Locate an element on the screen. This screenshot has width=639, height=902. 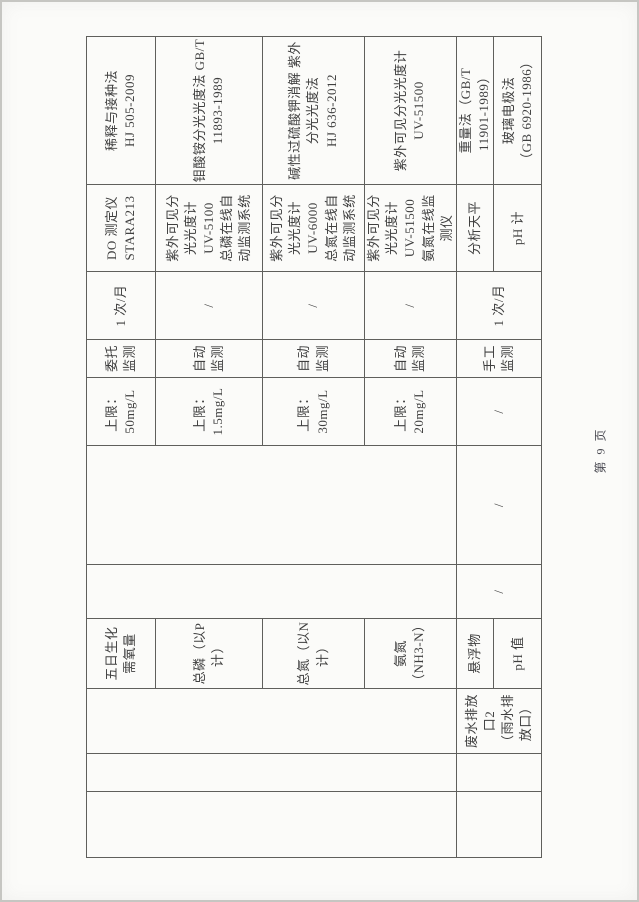
cell-instrument-nh3n: 紫外可见分 光光度计 UV-51500 氨氮在线监 测仪 is located at coordinates (410, 228).